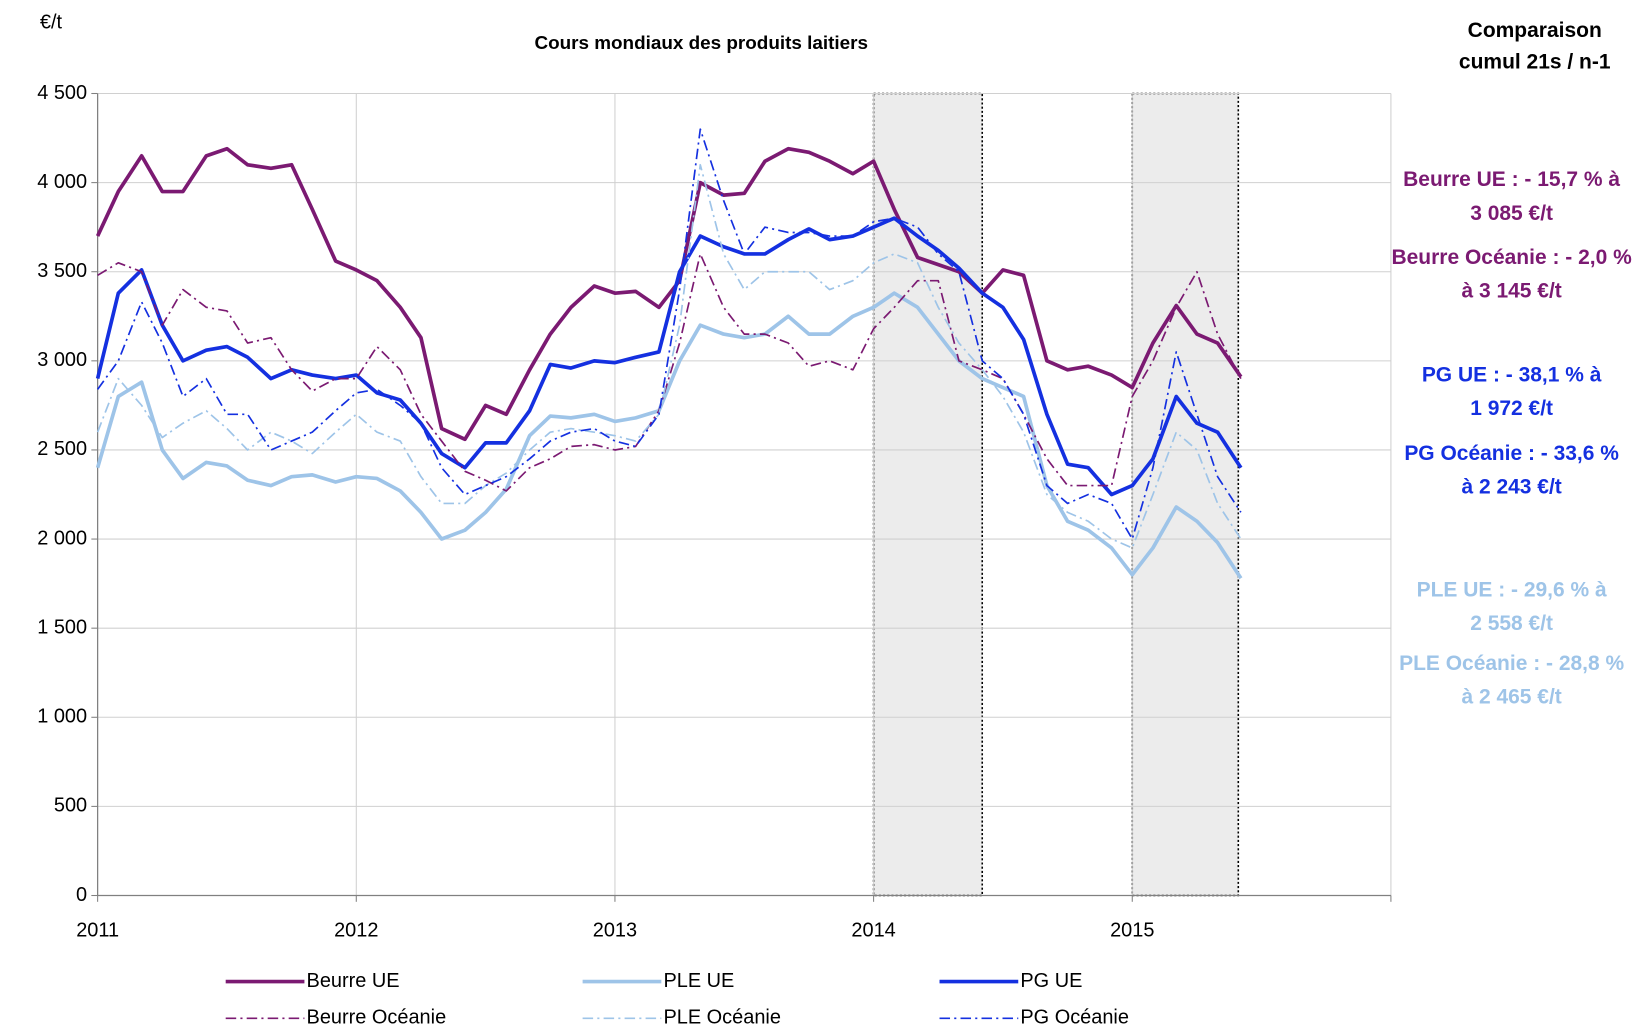 This screenshot has height=1031, width=1646. What do you see at coordinates (1535, 62) in the screenshot?
I see `corner-title: cumul 21s / n-1` at bounding box center [1535, 62].